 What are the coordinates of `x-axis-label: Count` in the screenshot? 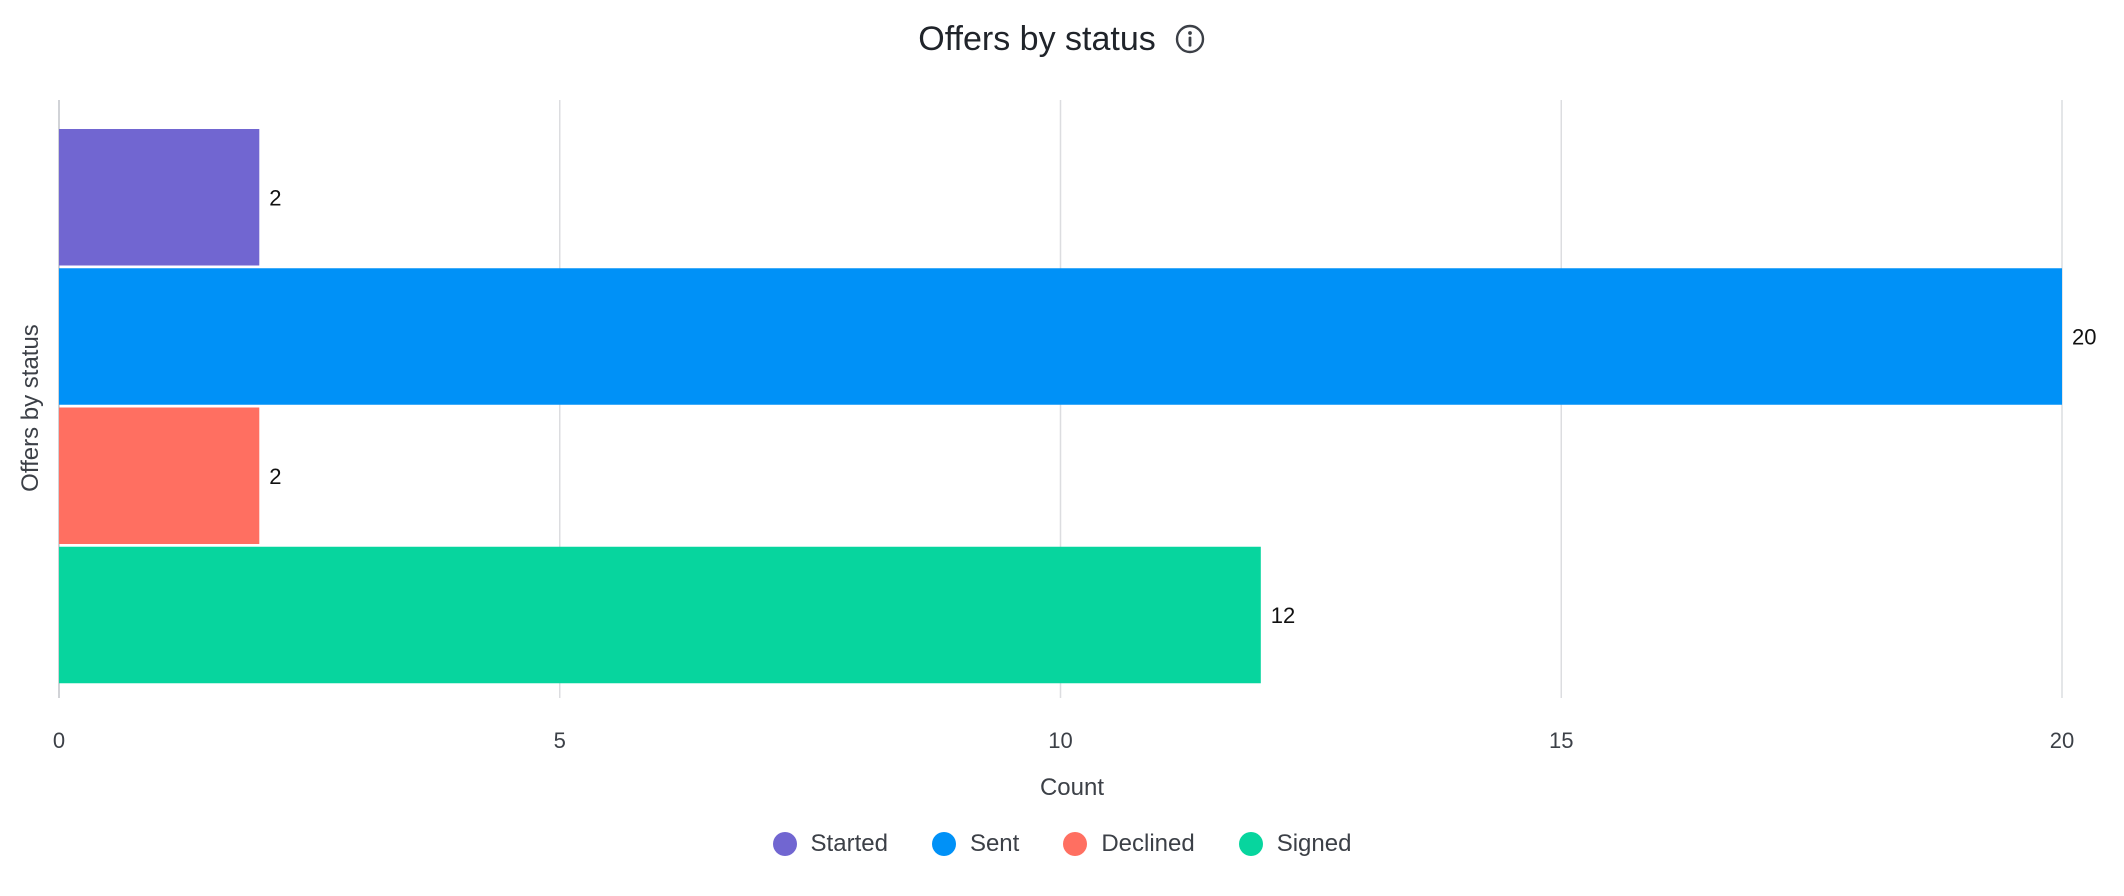 It's located at (1072, 787).